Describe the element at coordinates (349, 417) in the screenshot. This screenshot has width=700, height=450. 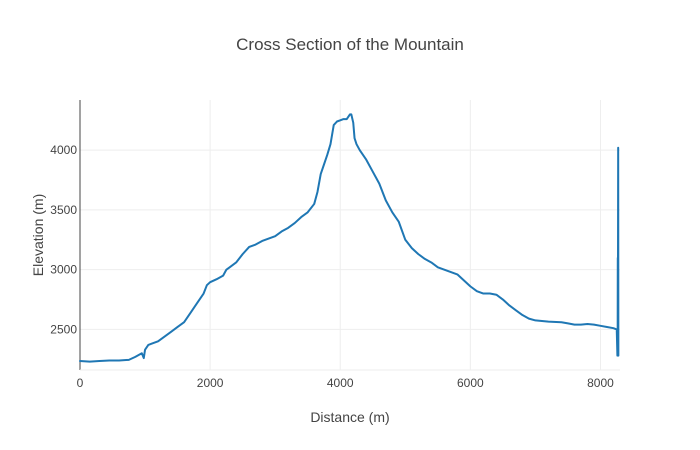
I see `x-axis-title: Distance (m)` at that location.